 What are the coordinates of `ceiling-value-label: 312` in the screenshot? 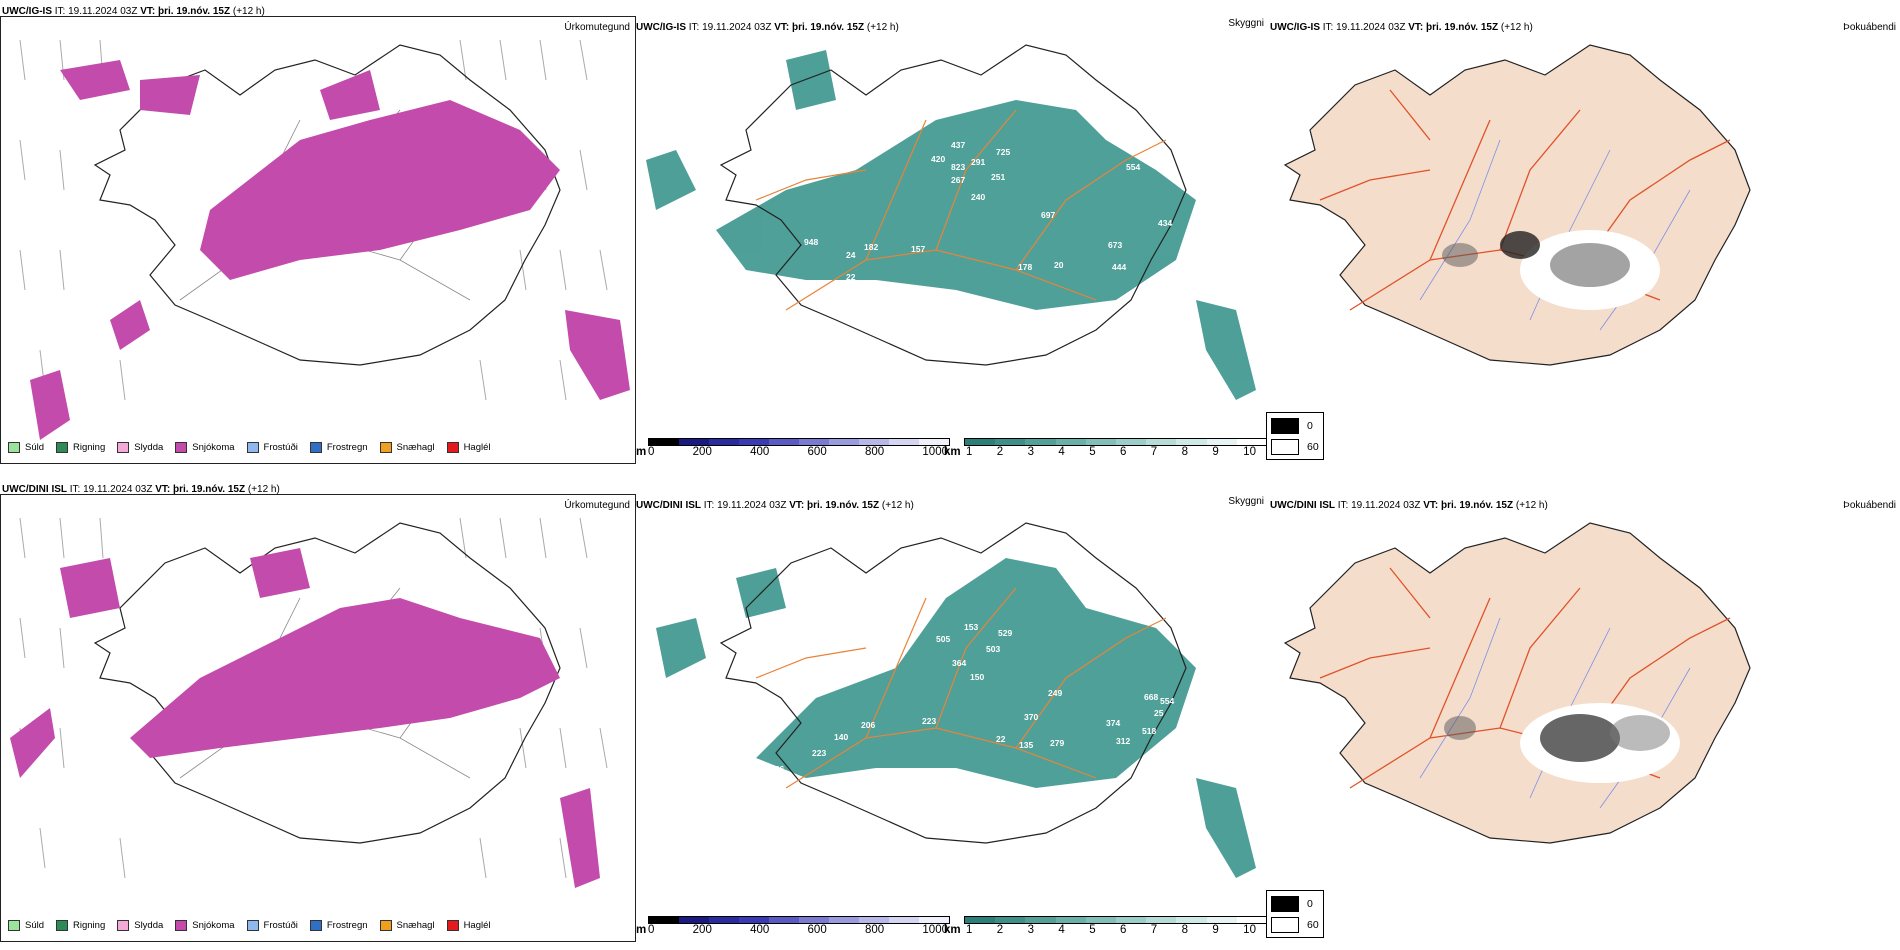 It's located at (1123, 741).